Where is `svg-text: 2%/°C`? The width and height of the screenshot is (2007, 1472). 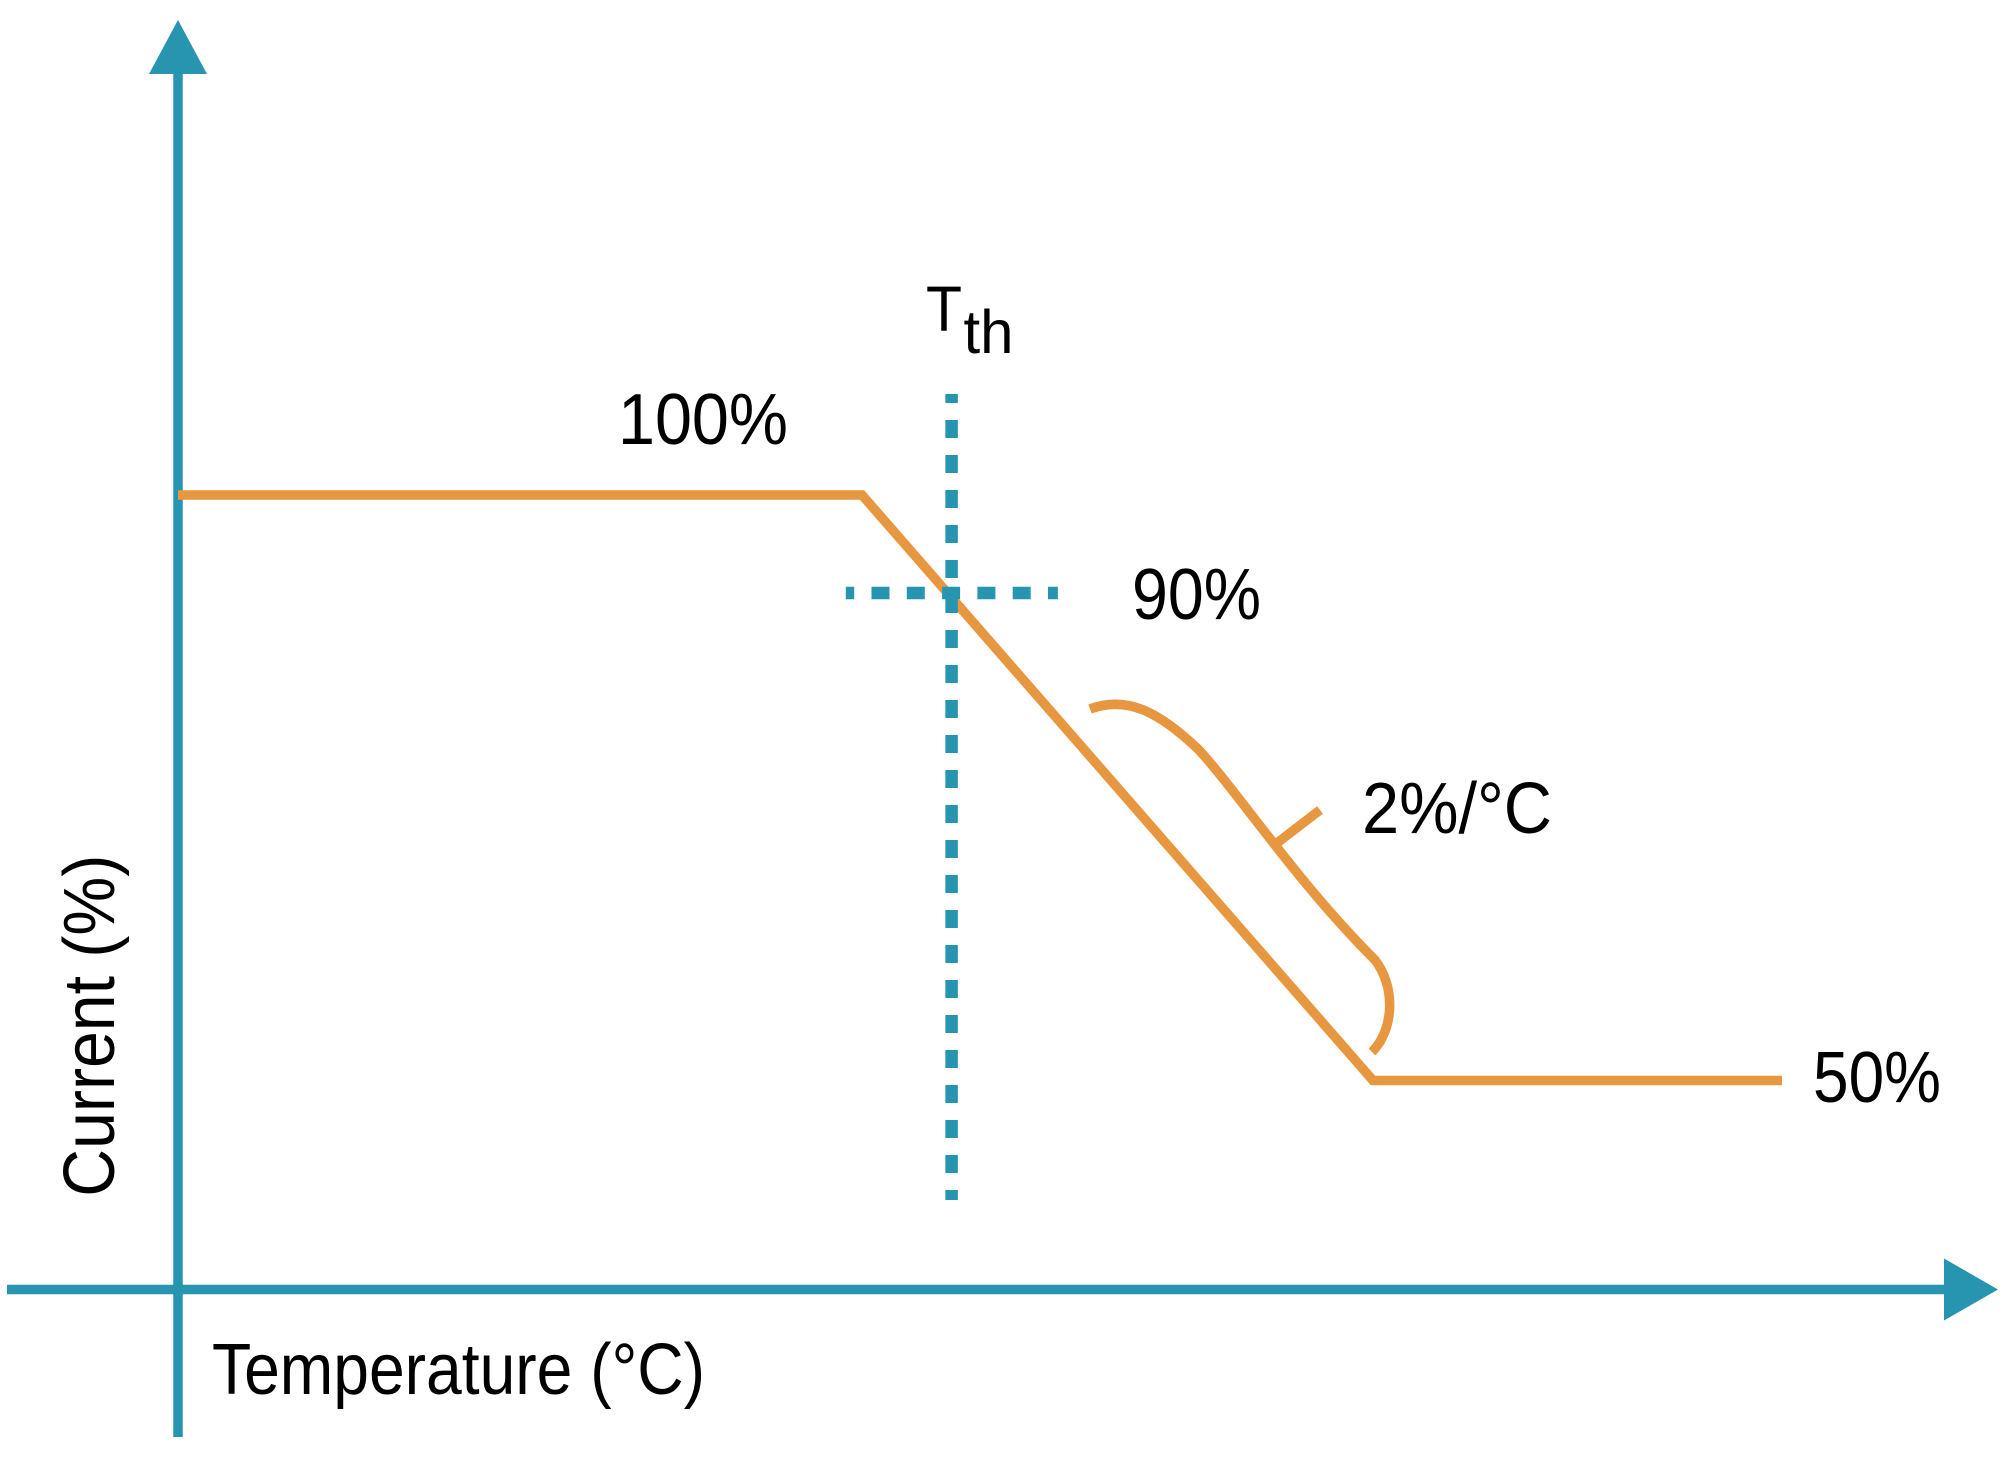
svg-text: 2%/°C is located at coordinates (1457, 809).